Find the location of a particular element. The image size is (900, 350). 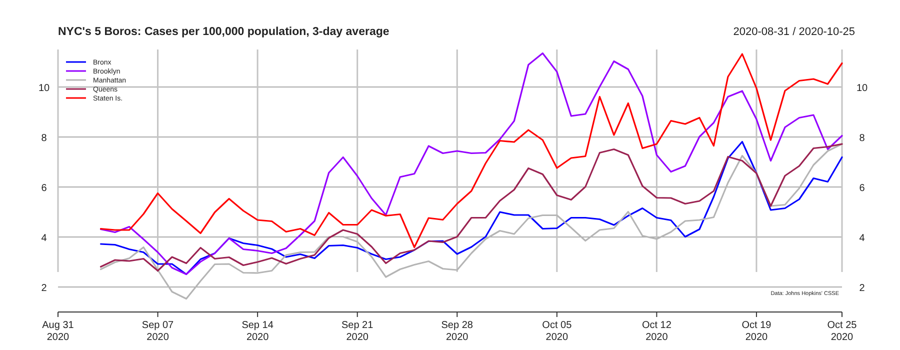

x-tick-label: Sep 21 2020 is located at coordinates (357, 331).